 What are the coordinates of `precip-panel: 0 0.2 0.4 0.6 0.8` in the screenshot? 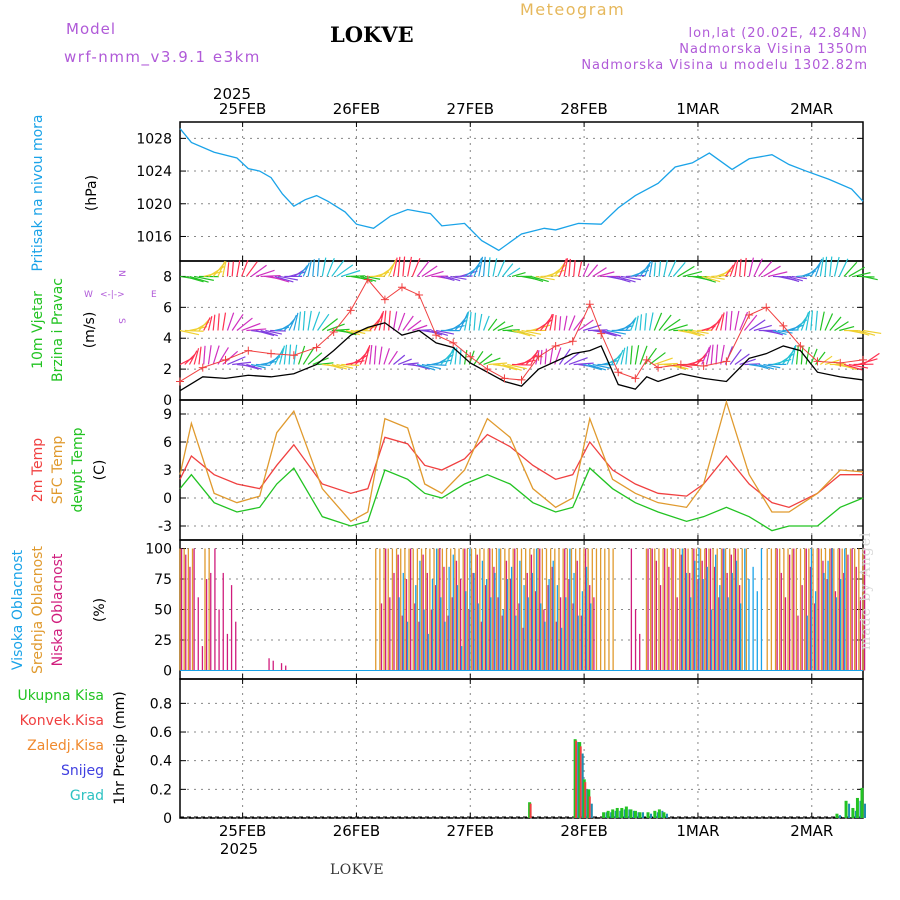 It's located at (508, 752).